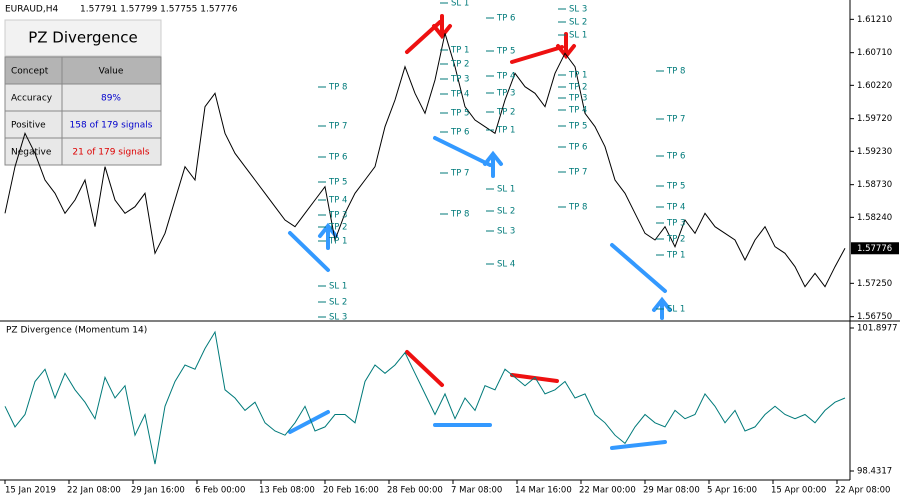 Image resolution: width=900 pixels, height=500 pixels. Describe the element at coordinates (874, 472) in the screenshot. I see `indicator-label: 98.4317` at that location.